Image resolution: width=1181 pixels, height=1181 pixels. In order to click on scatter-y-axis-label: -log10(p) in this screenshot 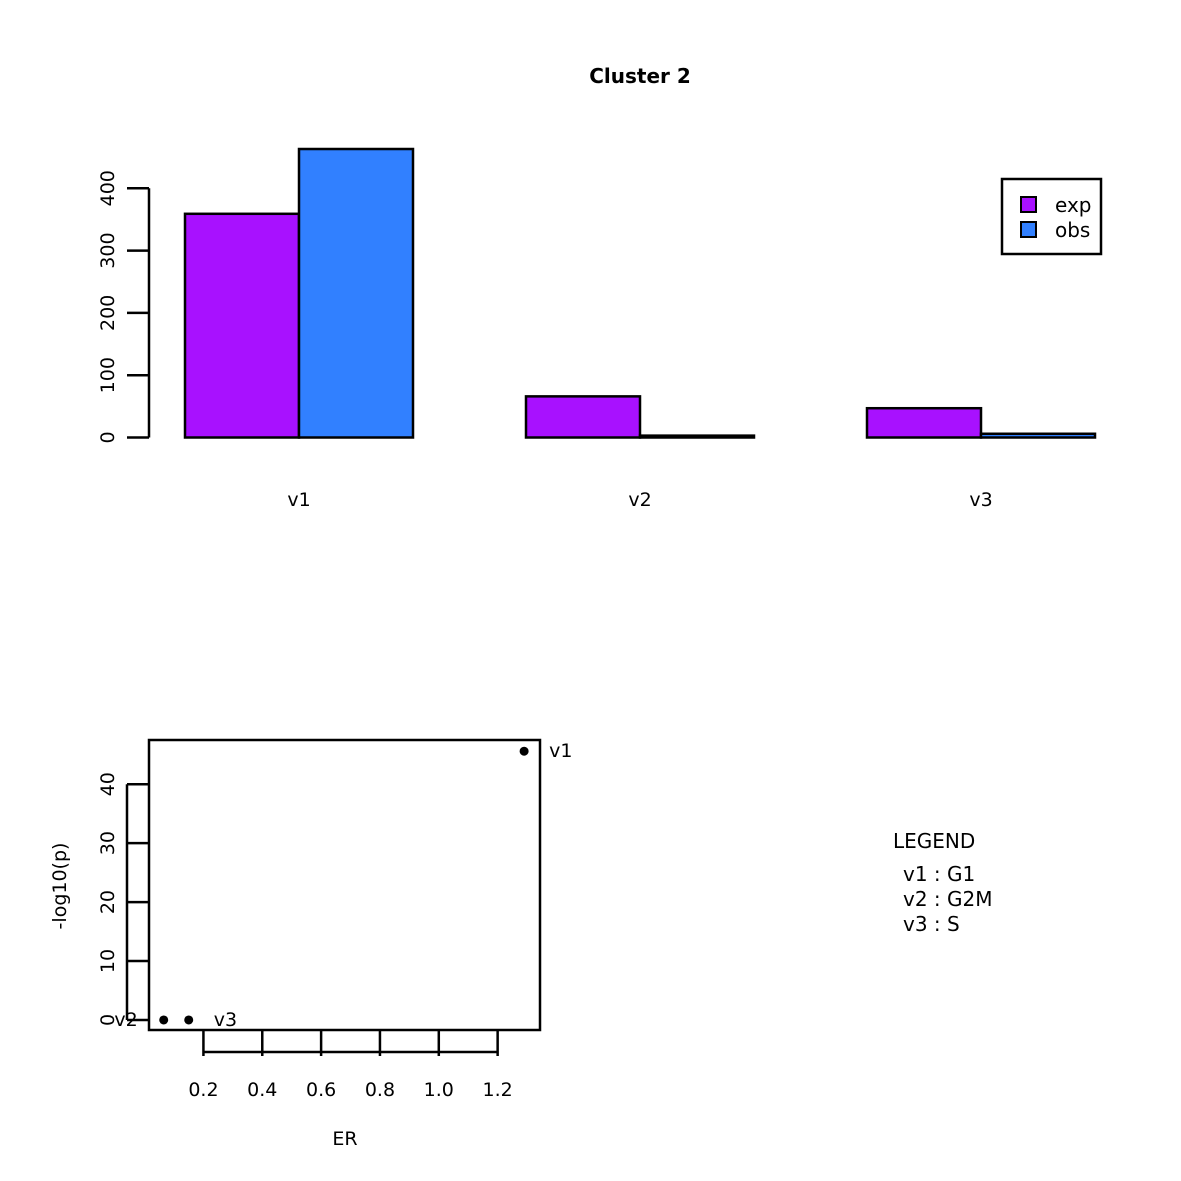, I will do `click(60, 886)`.